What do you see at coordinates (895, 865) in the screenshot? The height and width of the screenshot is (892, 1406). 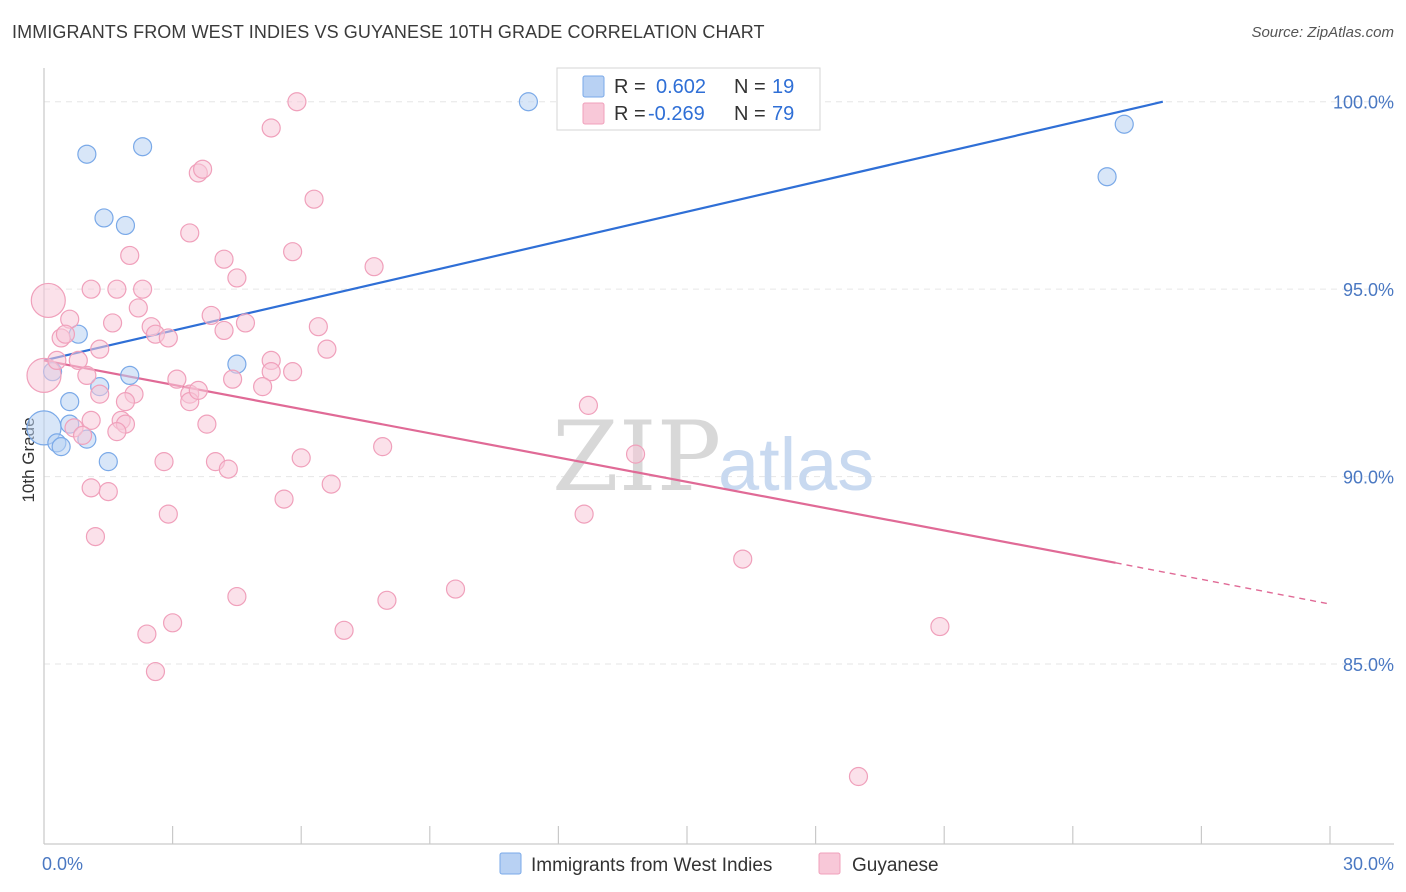 I see `series-label-guyanese: Guyanese` at bounding box center [895, 865].